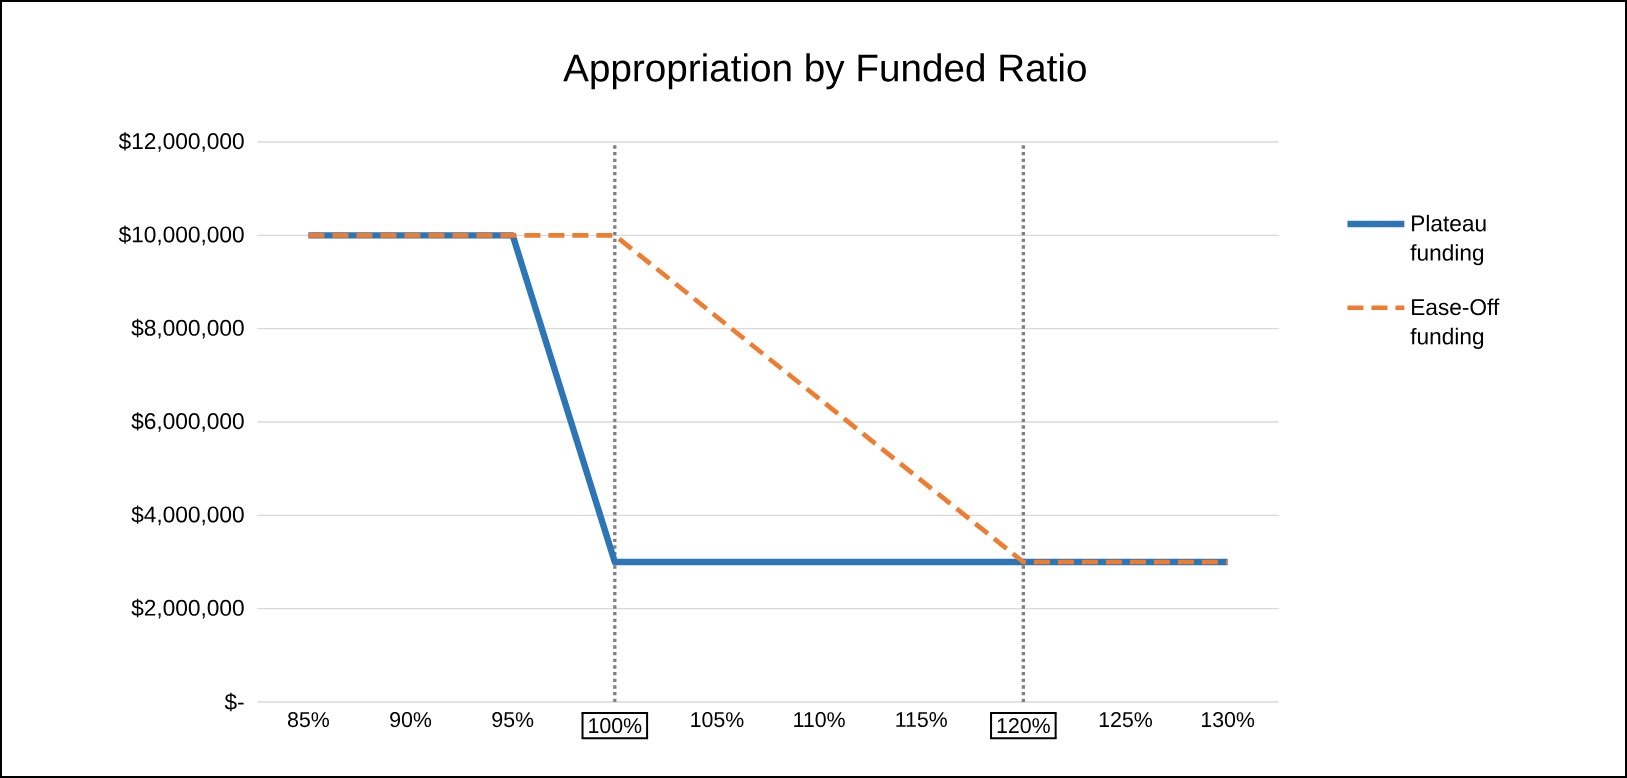 The width and height of the screenshot is (1627, 778). Describe the element at coordinates (824, 71) in the screenshot. I see `chart-title: Appropriation by Funded Ratio` at that location.